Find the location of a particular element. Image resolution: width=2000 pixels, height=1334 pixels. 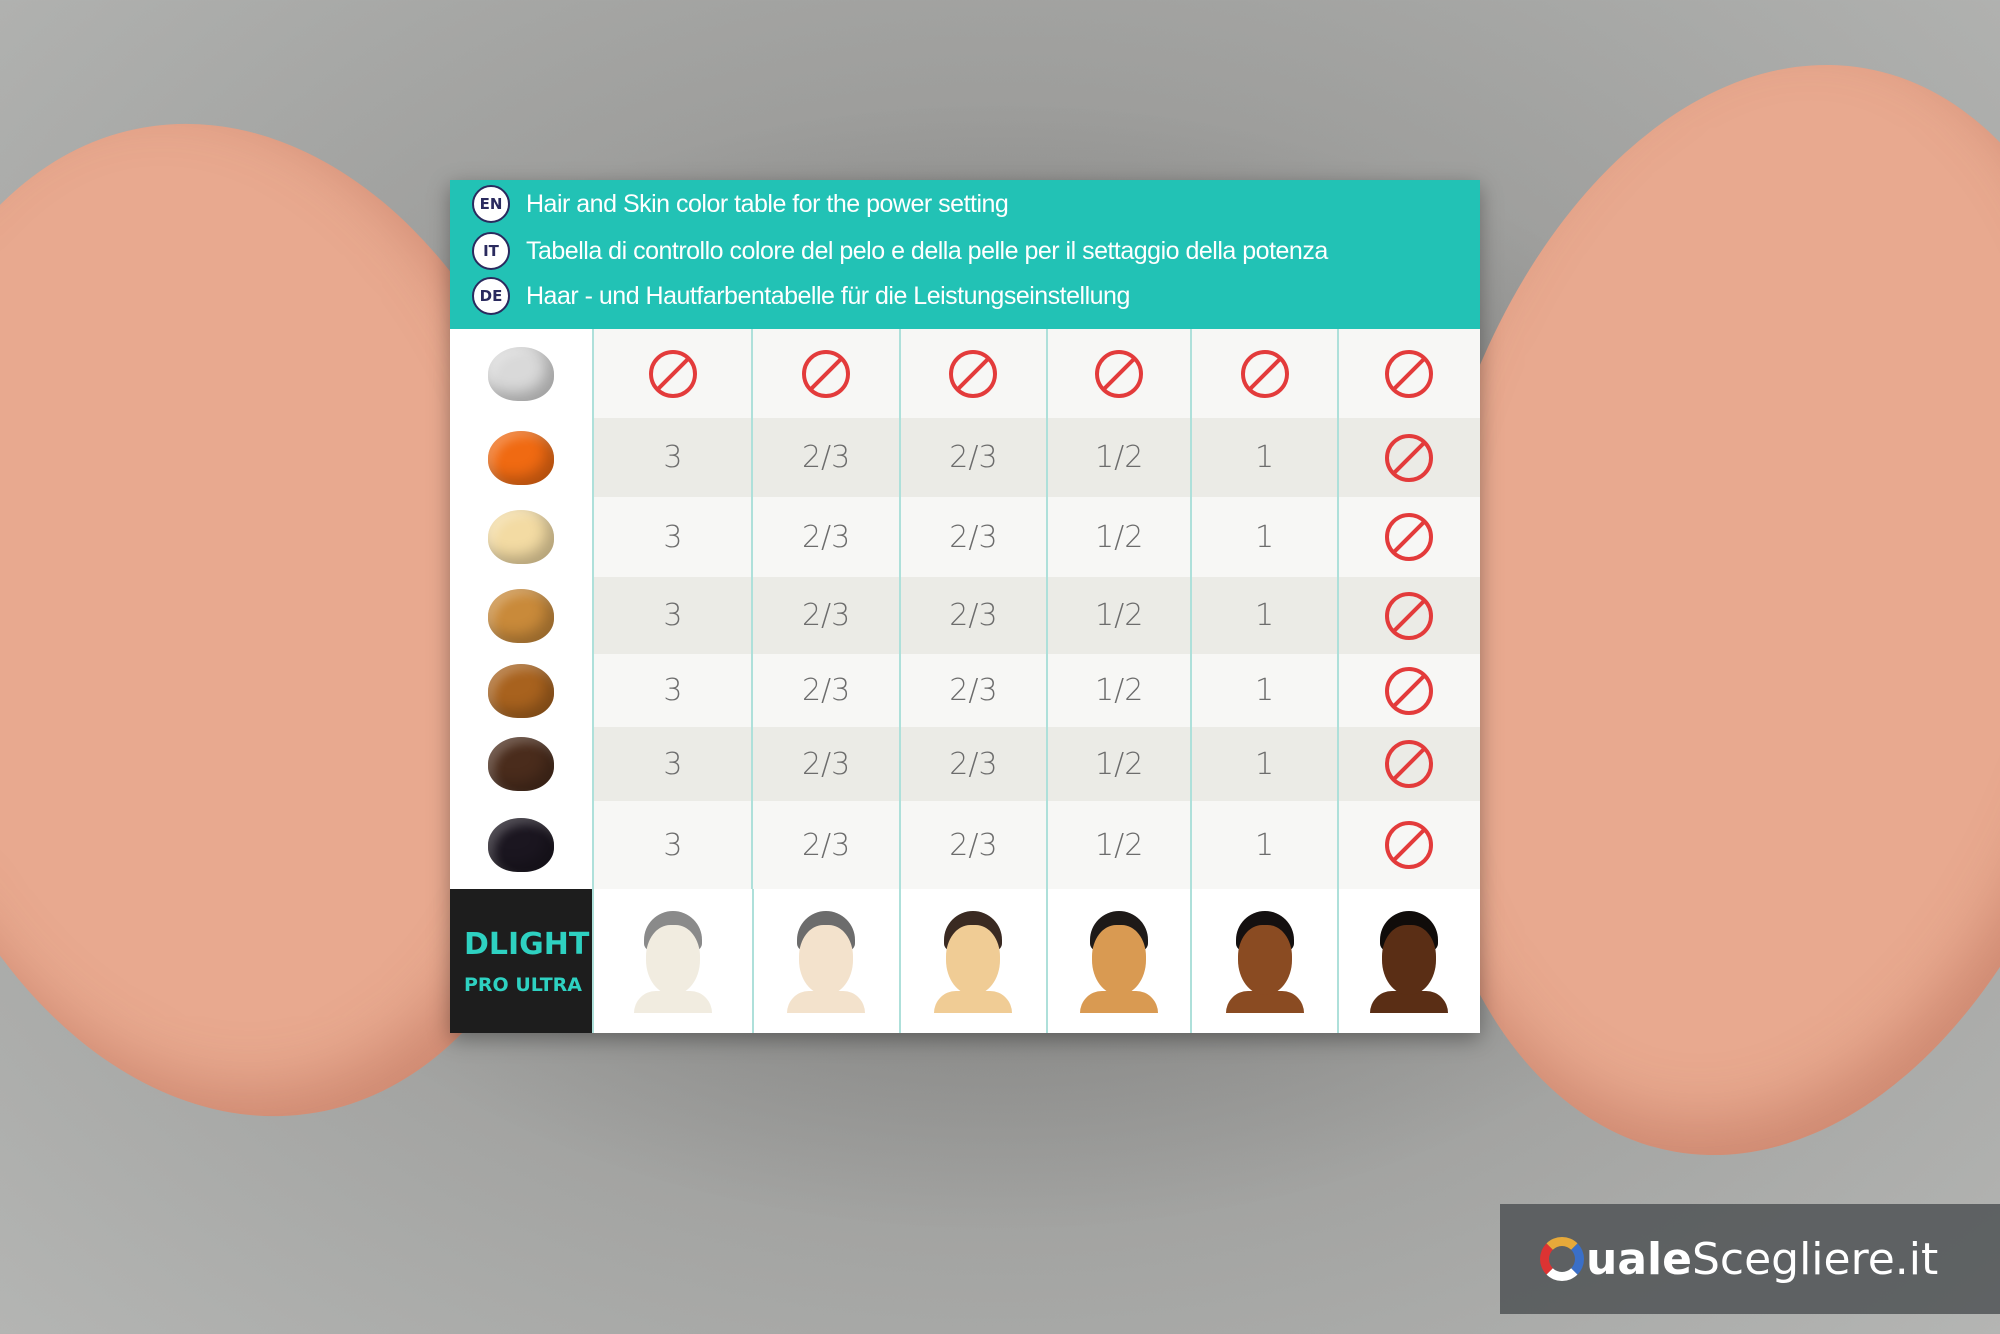

lang-badge-de: DE is located at coordinates (491, 296).